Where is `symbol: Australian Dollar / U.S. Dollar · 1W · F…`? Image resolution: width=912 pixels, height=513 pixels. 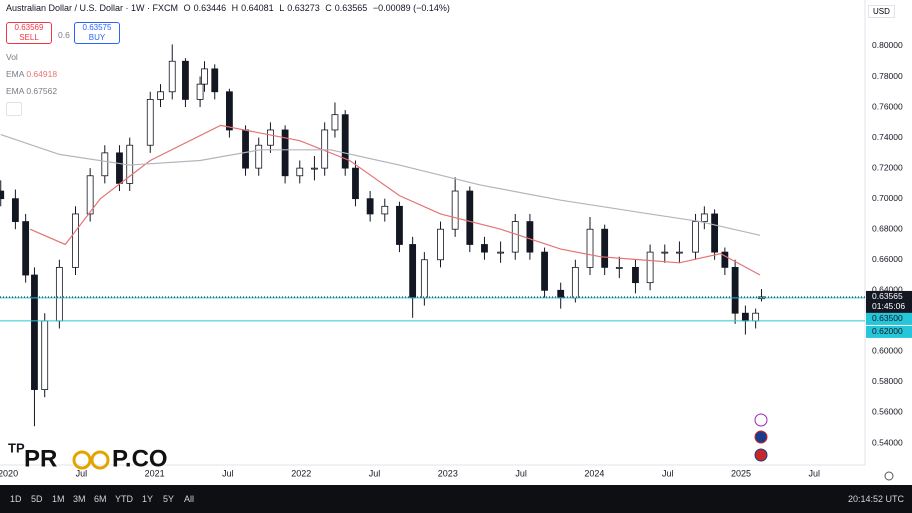 symbol: Australian Dollar / U.S. Dollar · 1W · F… is located at coordinates (92, 8).